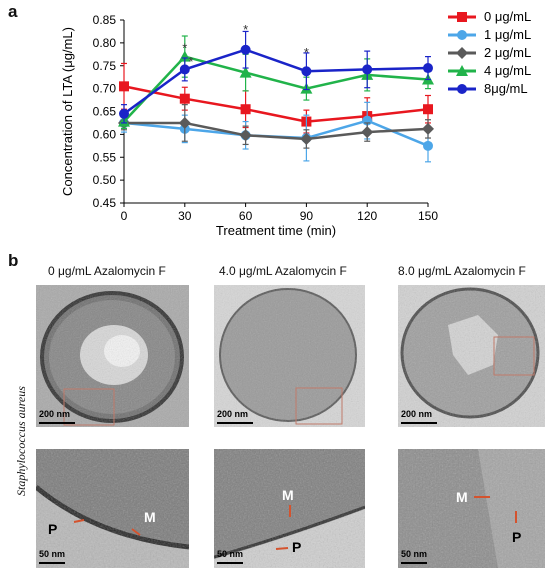 Image resolution: width=550 pixels, height=573 pixels. I want to click on legend-label: 8μg/mL, so click(506, 88).